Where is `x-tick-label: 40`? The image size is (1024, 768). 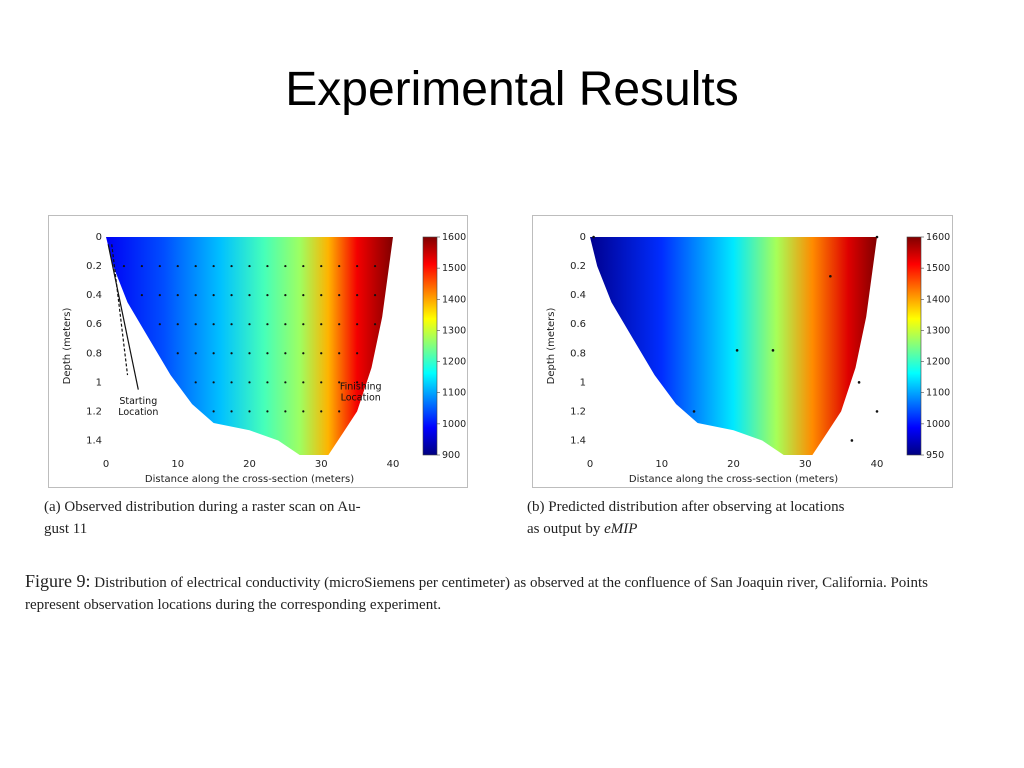 x-tick-label: 40 is located at coordinates (877, 464).